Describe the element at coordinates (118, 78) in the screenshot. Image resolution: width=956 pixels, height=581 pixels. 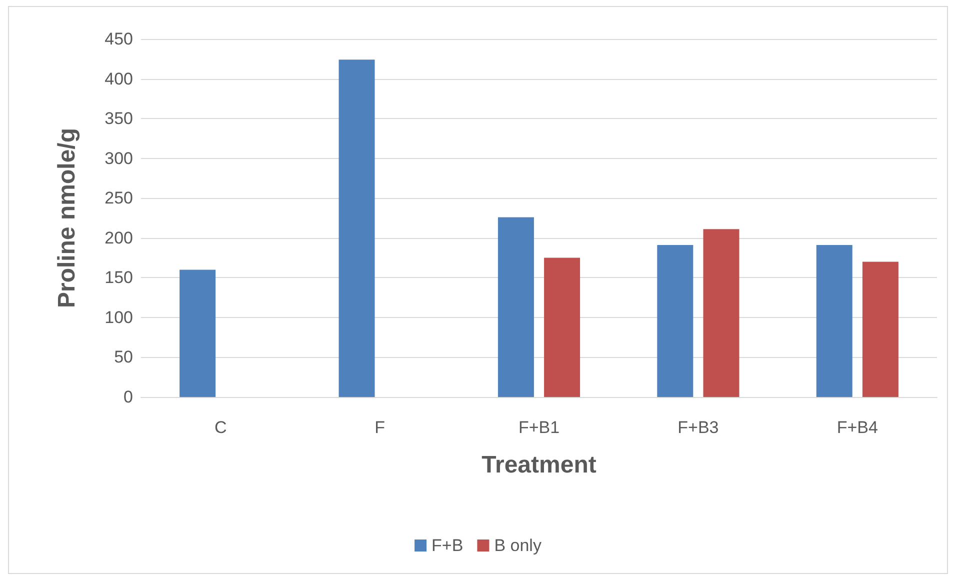
I see `y-tick-label: 400` at that location.